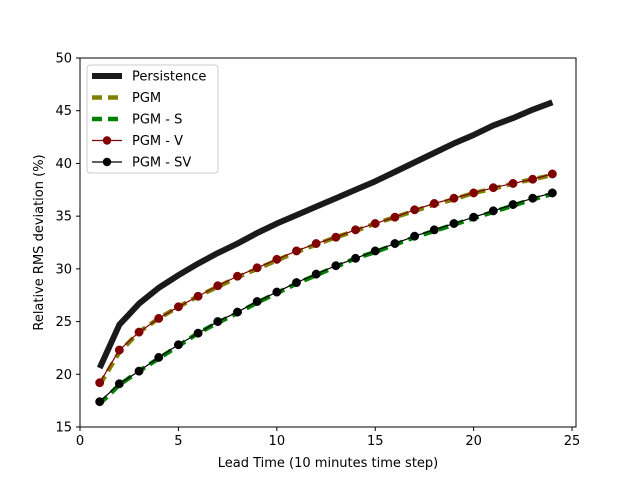  Describe the element at coordinates (146, 98) in the screenshot. I see `legend-label-pgm: PGM` at that location.